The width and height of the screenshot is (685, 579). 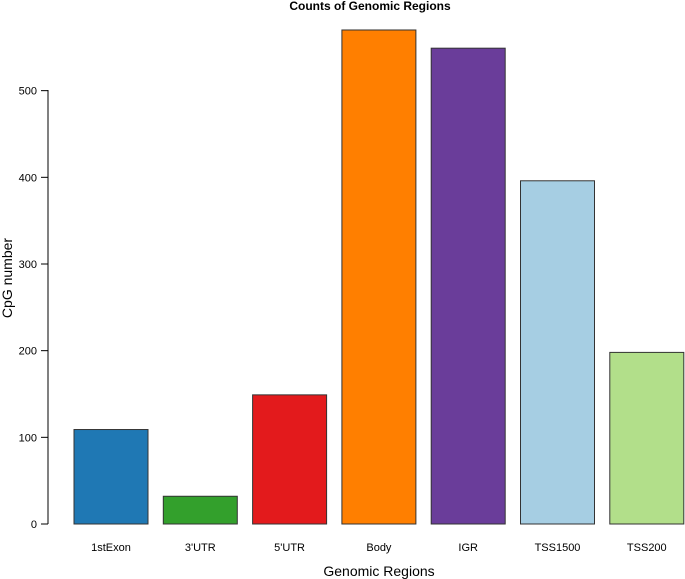 What do you see at coordinates (28, 92) in the screenshot?
I see `y-tick-label: 500` at bounding box center [28, 92].